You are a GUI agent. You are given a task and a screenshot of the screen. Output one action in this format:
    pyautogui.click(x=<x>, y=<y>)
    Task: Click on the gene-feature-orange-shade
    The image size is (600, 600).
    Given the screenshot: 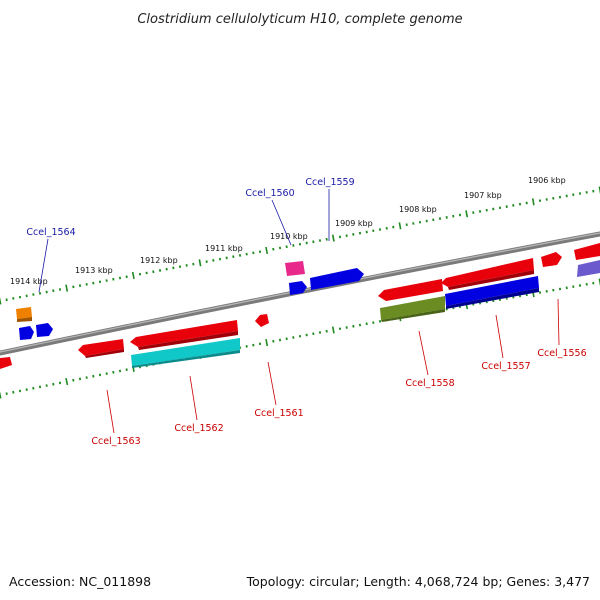 What is the action you would take?
    pyautogui.click(x=24, y=319)
    